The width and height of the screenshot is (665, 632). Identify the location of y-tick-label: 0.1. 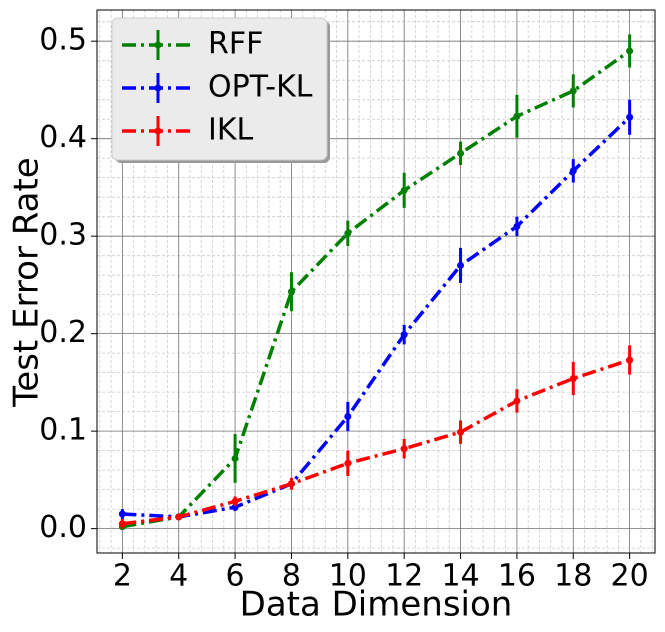
(63, 430).